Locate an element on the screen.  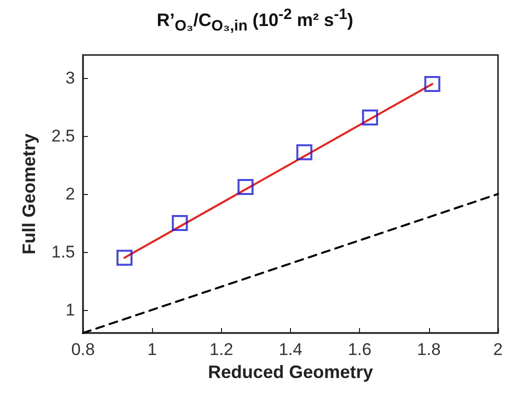
chart-title: R’$_{O₃}$/C$_{O₃,in}$ (10$^{-2}$ m² s$^{-1}$) is located at coordinates (255, 20).